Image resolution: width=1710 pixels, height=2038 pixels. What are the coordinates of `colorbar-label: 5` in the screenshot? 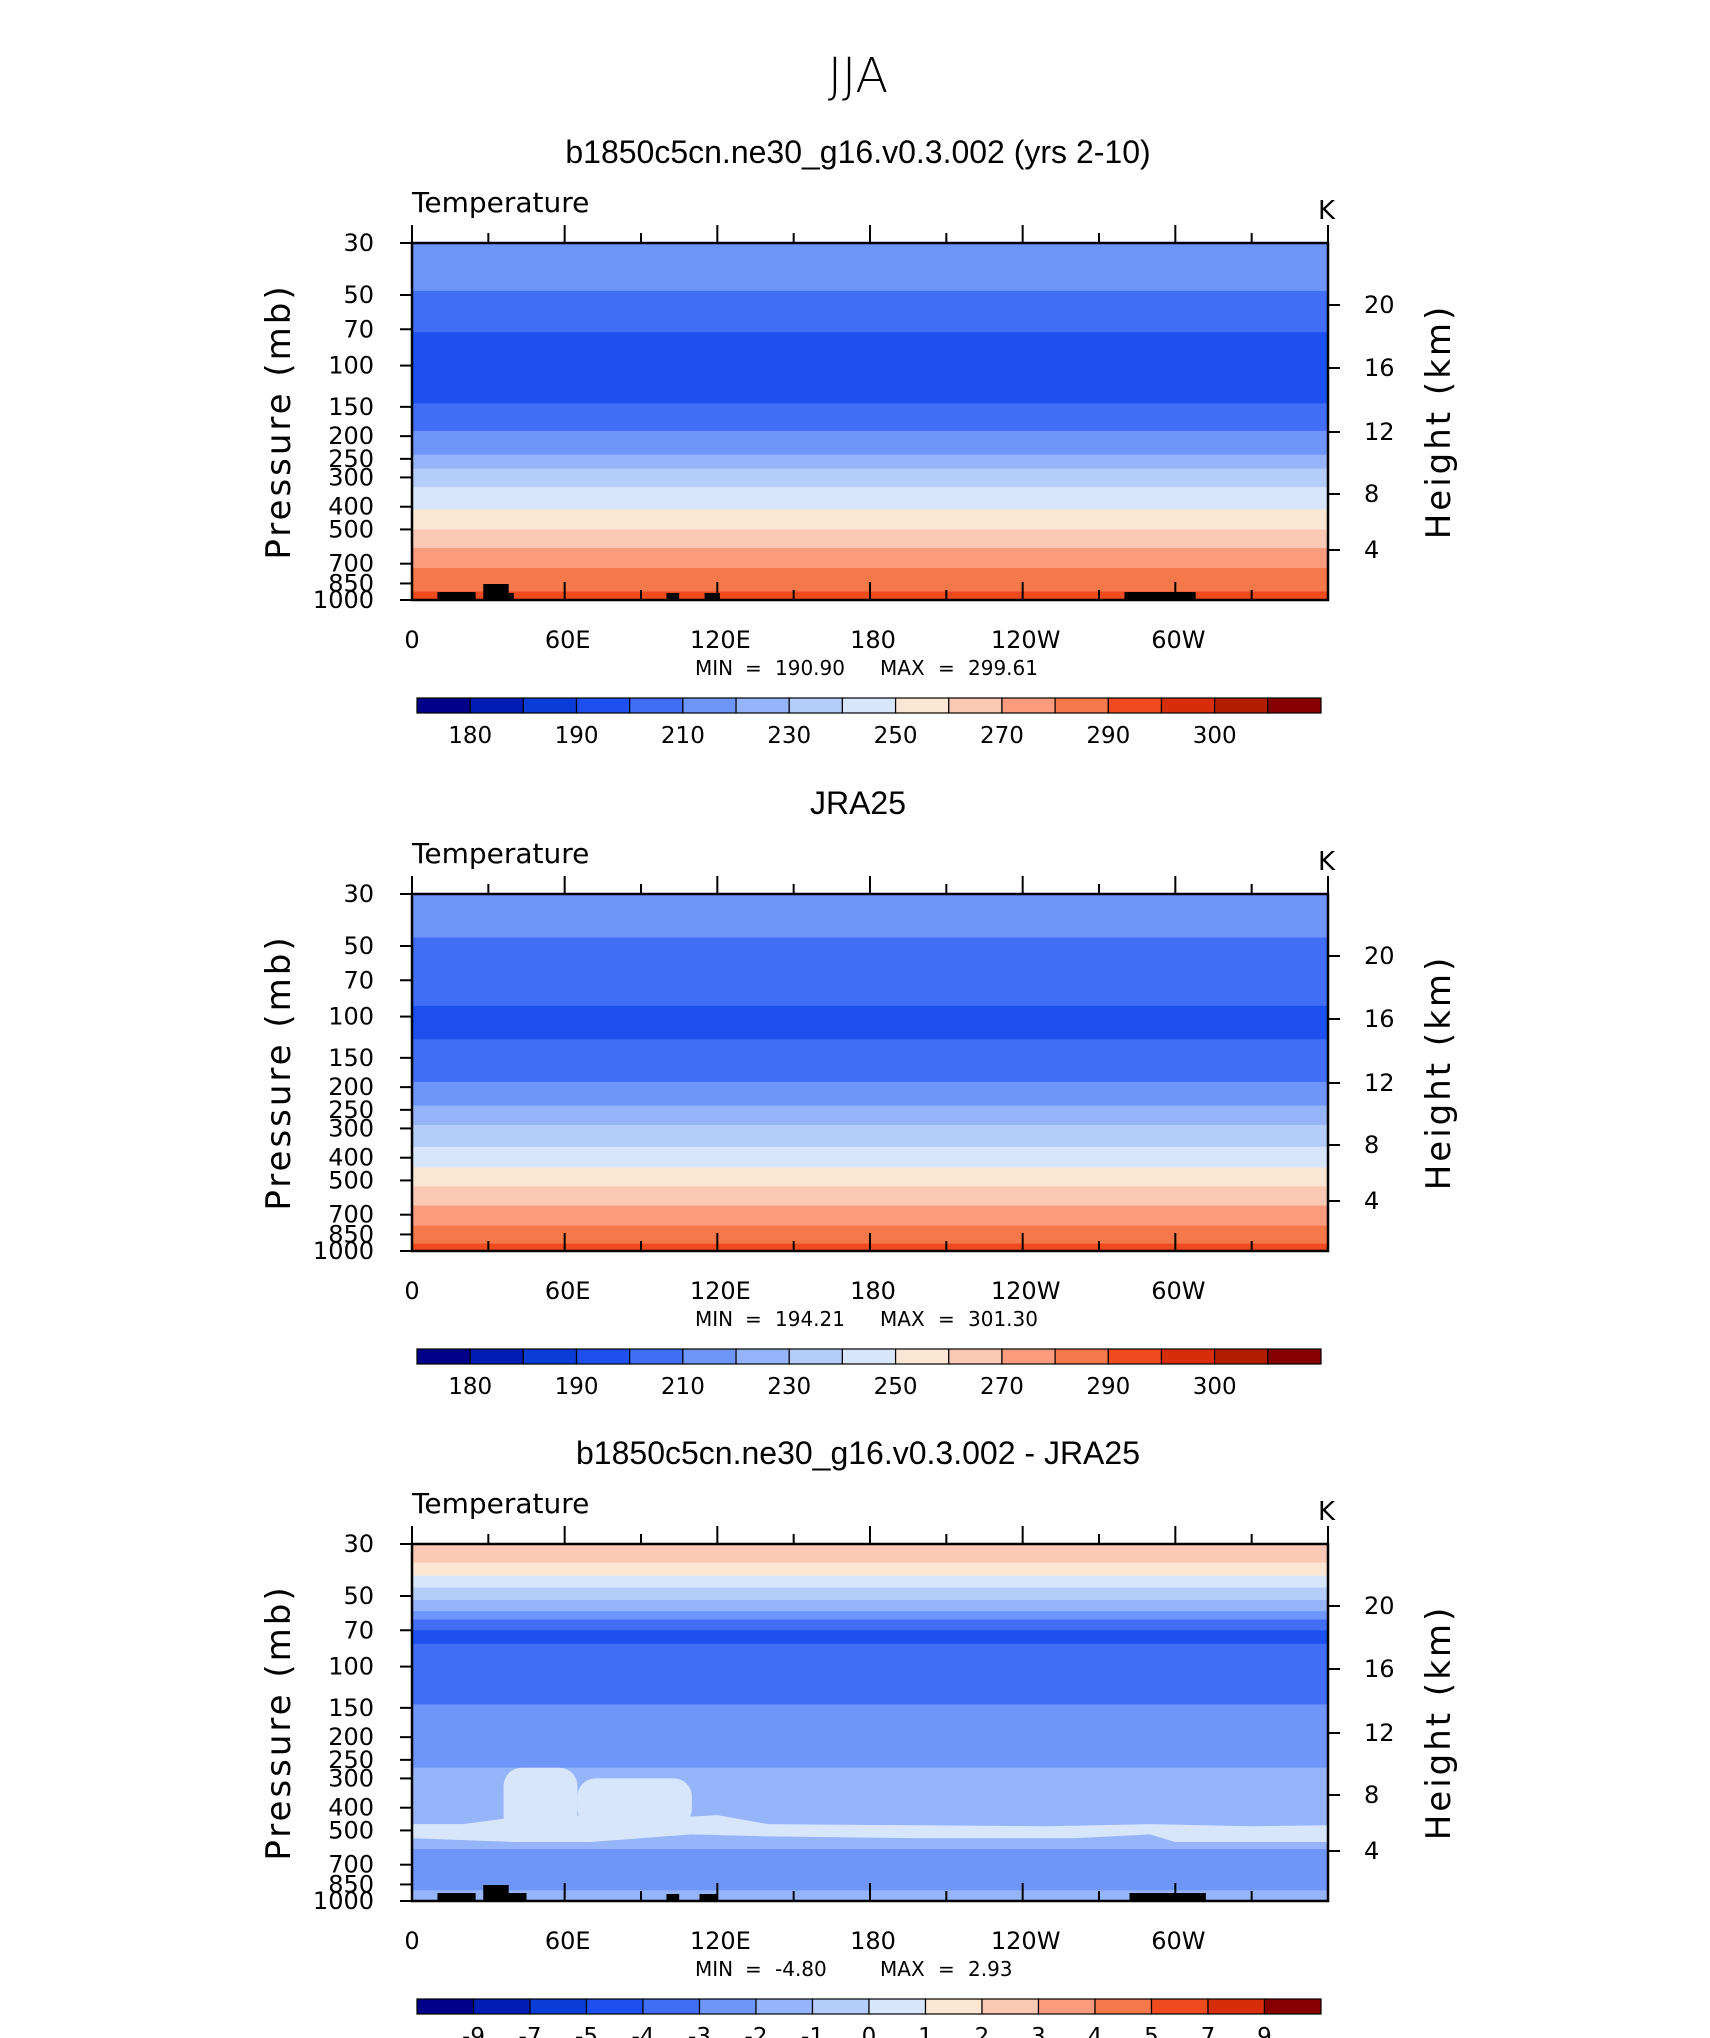 It's located at (1151, 2031).